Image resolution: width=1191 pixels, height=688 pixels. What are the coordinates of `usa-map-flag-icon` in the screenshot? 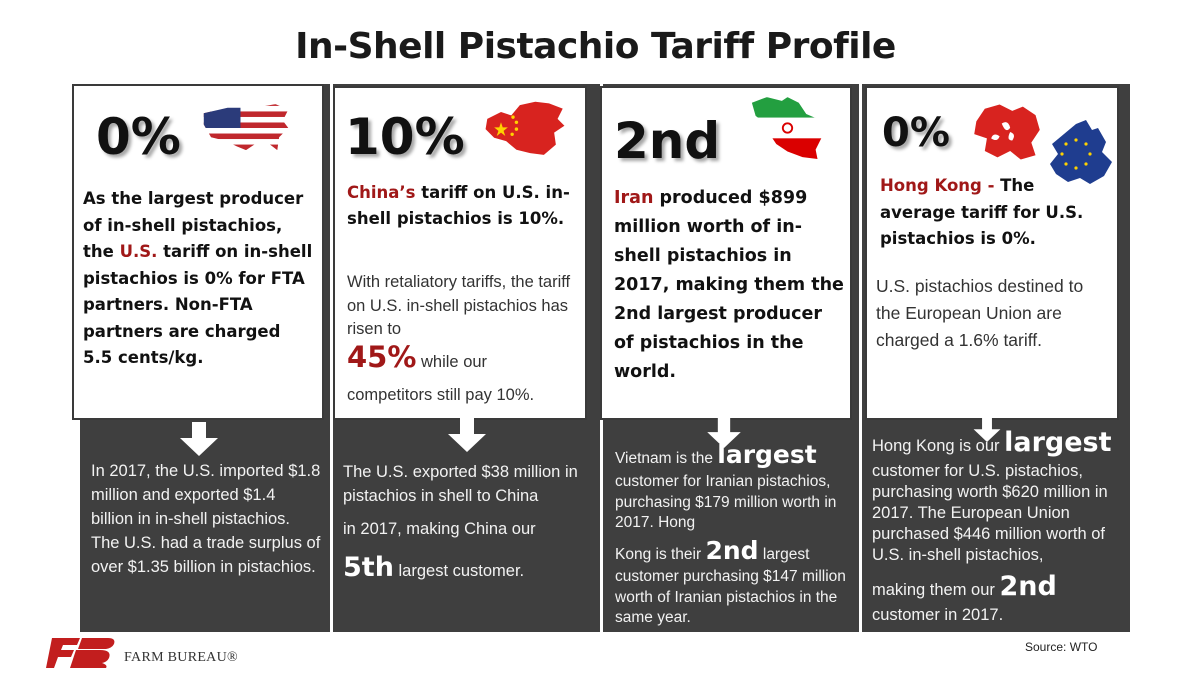 It's located at (246, 127).